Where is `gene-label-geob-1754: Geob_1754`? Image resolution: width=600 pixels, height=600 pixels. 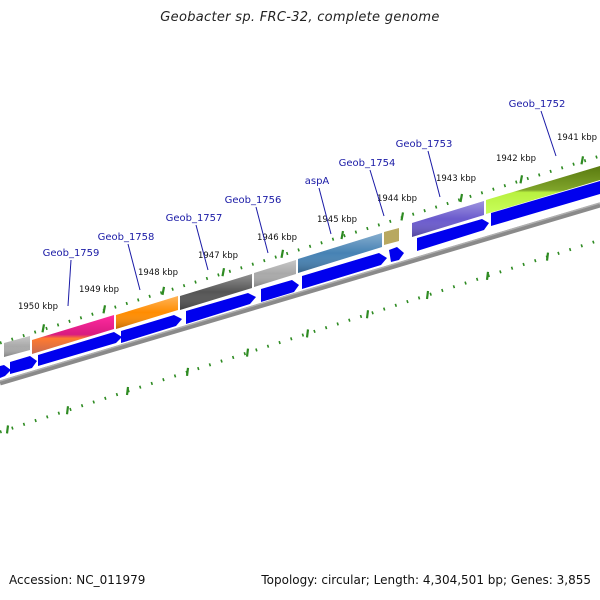
gene-label-geob-1754: Geob_1754 is located at coordinates (367, 163).